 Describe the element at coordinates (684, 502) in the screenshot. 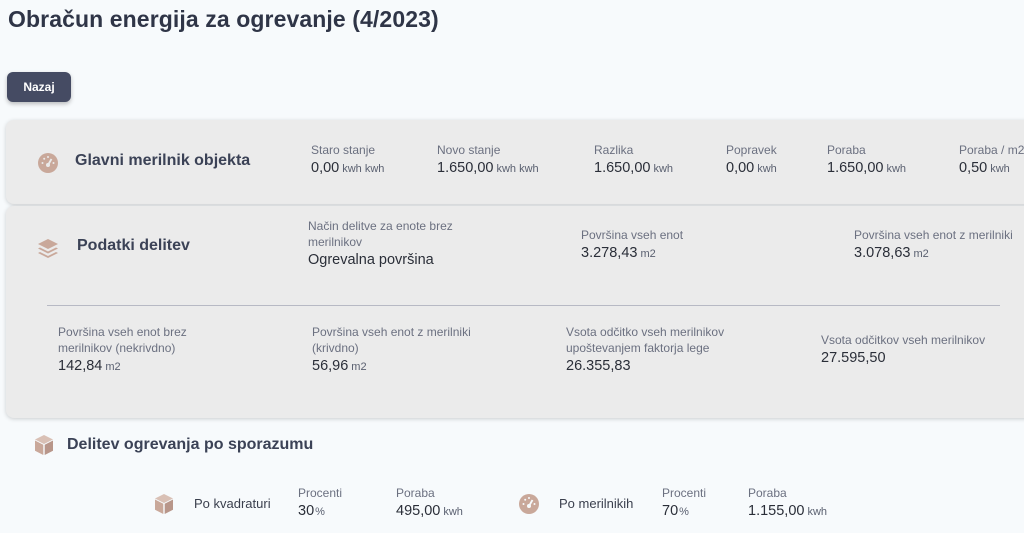

I see `by-meter-percent-field: Procenti 70%` at that location.